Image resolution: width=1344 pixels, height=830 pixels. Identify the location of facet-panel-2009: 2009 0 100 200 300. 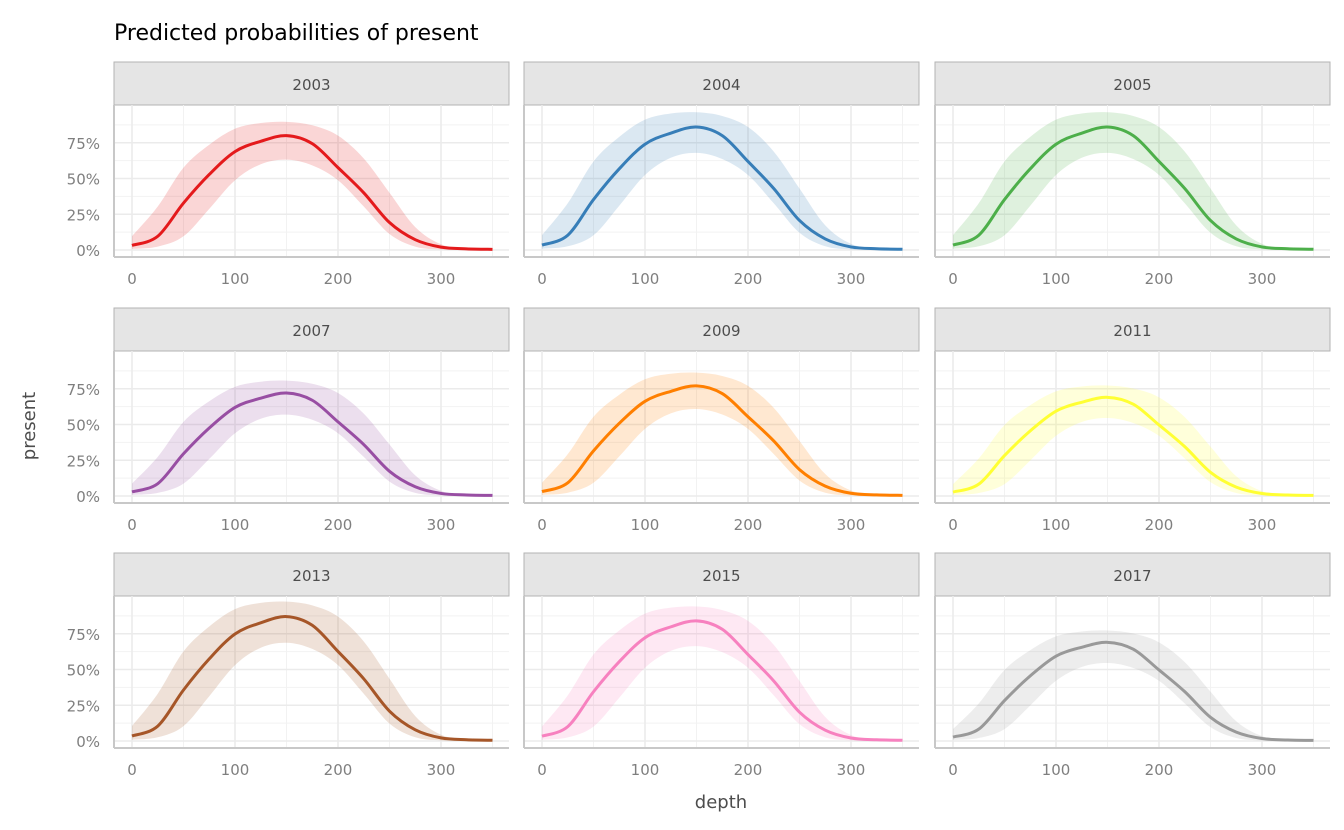
(721, 420).